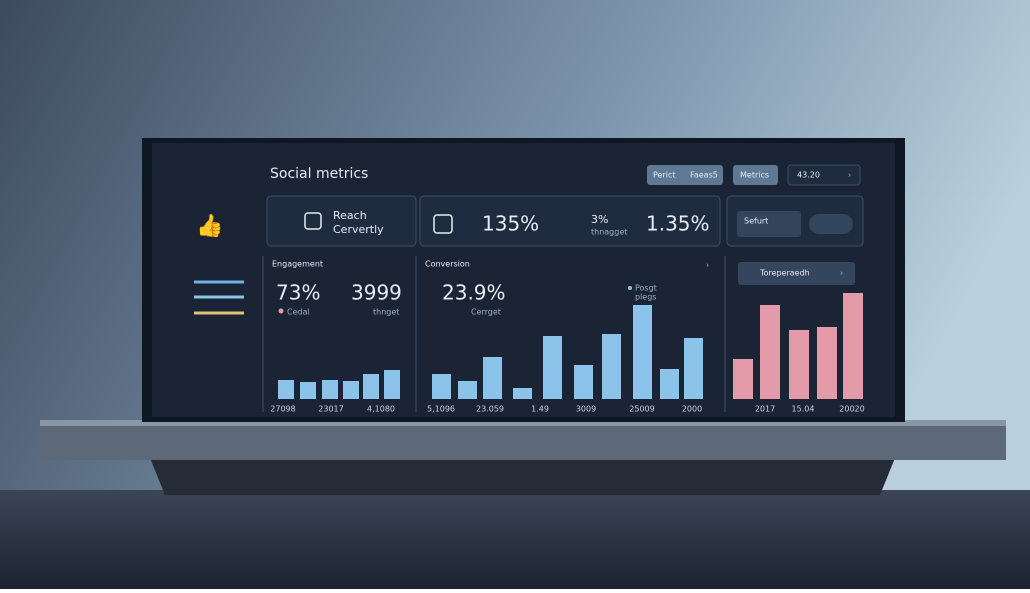  What do you see at coordinates (523, 440) in the screenshot?
I see `shelf` at bounding box center [523, 440].